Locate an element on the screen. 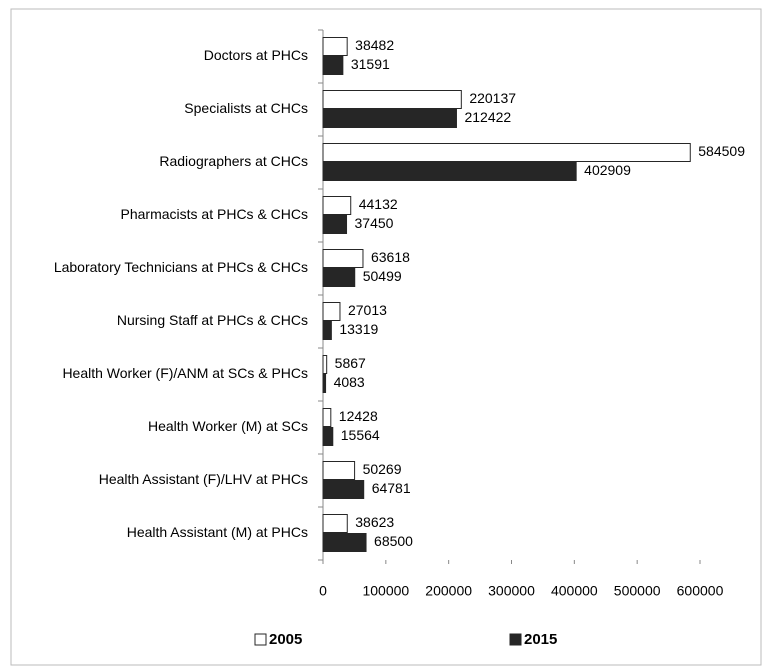  value-label: 38482 is located at coordinates (374, 45).